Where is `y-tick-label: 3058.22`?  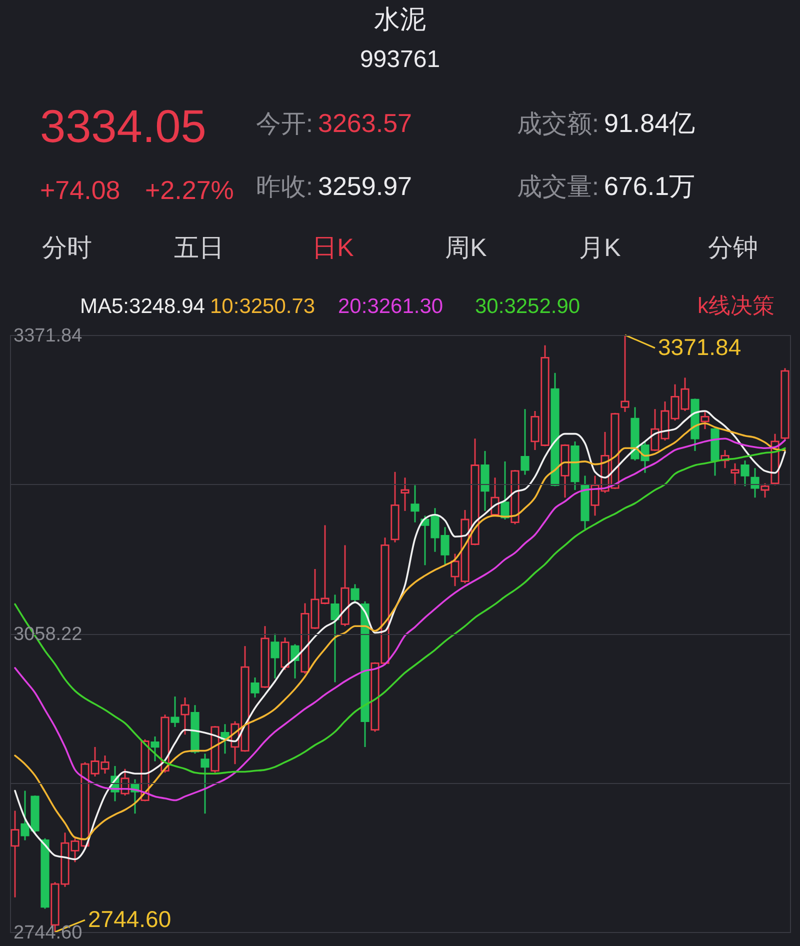
y-tick-label: 3058.22 is located at coordinates (48, 634).